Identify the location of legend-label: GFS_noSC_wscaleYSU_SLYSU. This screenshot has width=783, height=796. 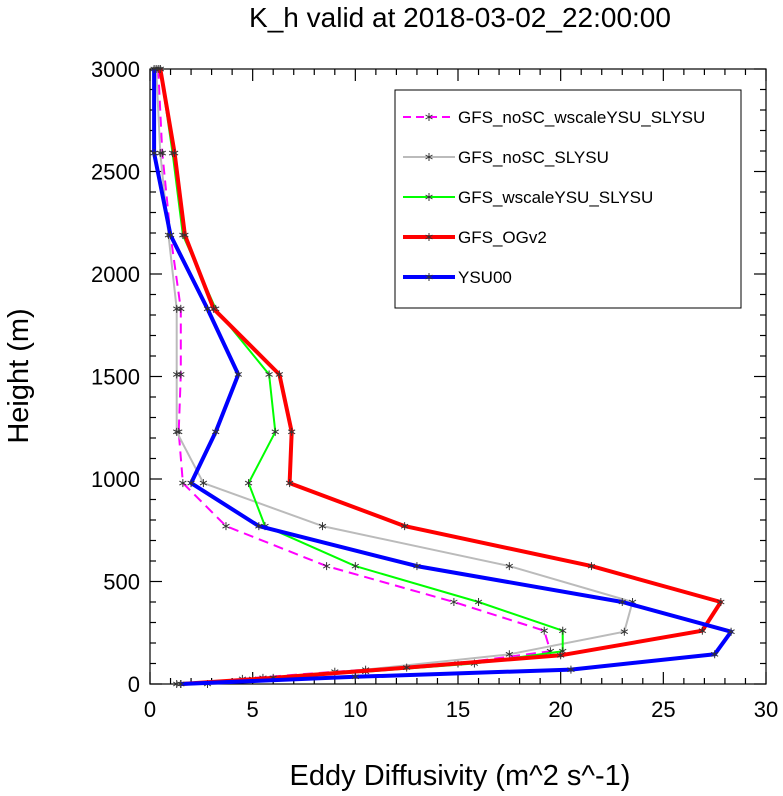
(581, 117).